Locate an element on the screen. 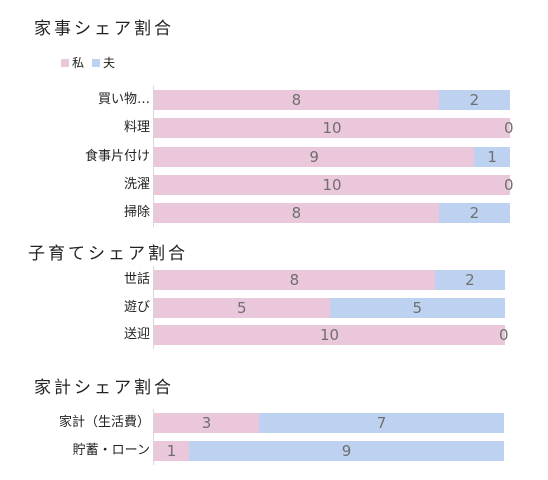 The height and width of the screenshot is (480, 548). bar-segment-me: 9 is located at coordinates (314, 157).